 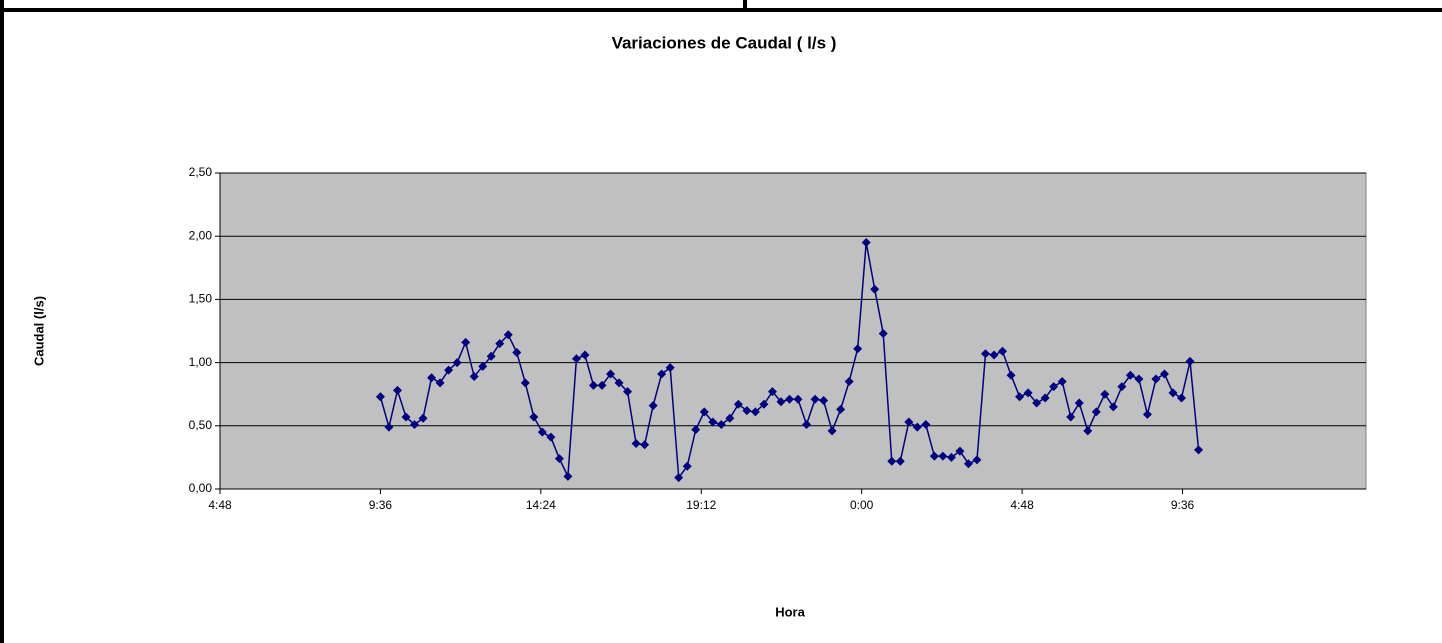 I want to click on cell-divider, so click(x=745, y=5).